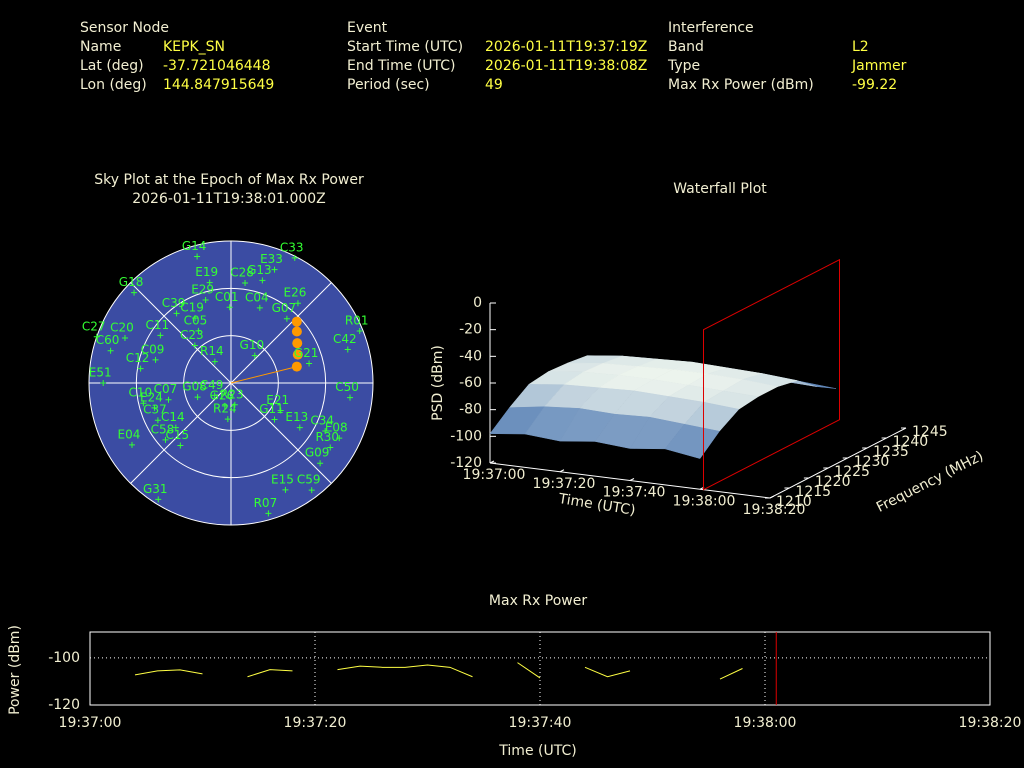 Image resolution: width=1024 pixels, height=768 pixels. Describe the element at coordinates (202, 290) in the screenshot. I see `satellite-label: E29` at that location.